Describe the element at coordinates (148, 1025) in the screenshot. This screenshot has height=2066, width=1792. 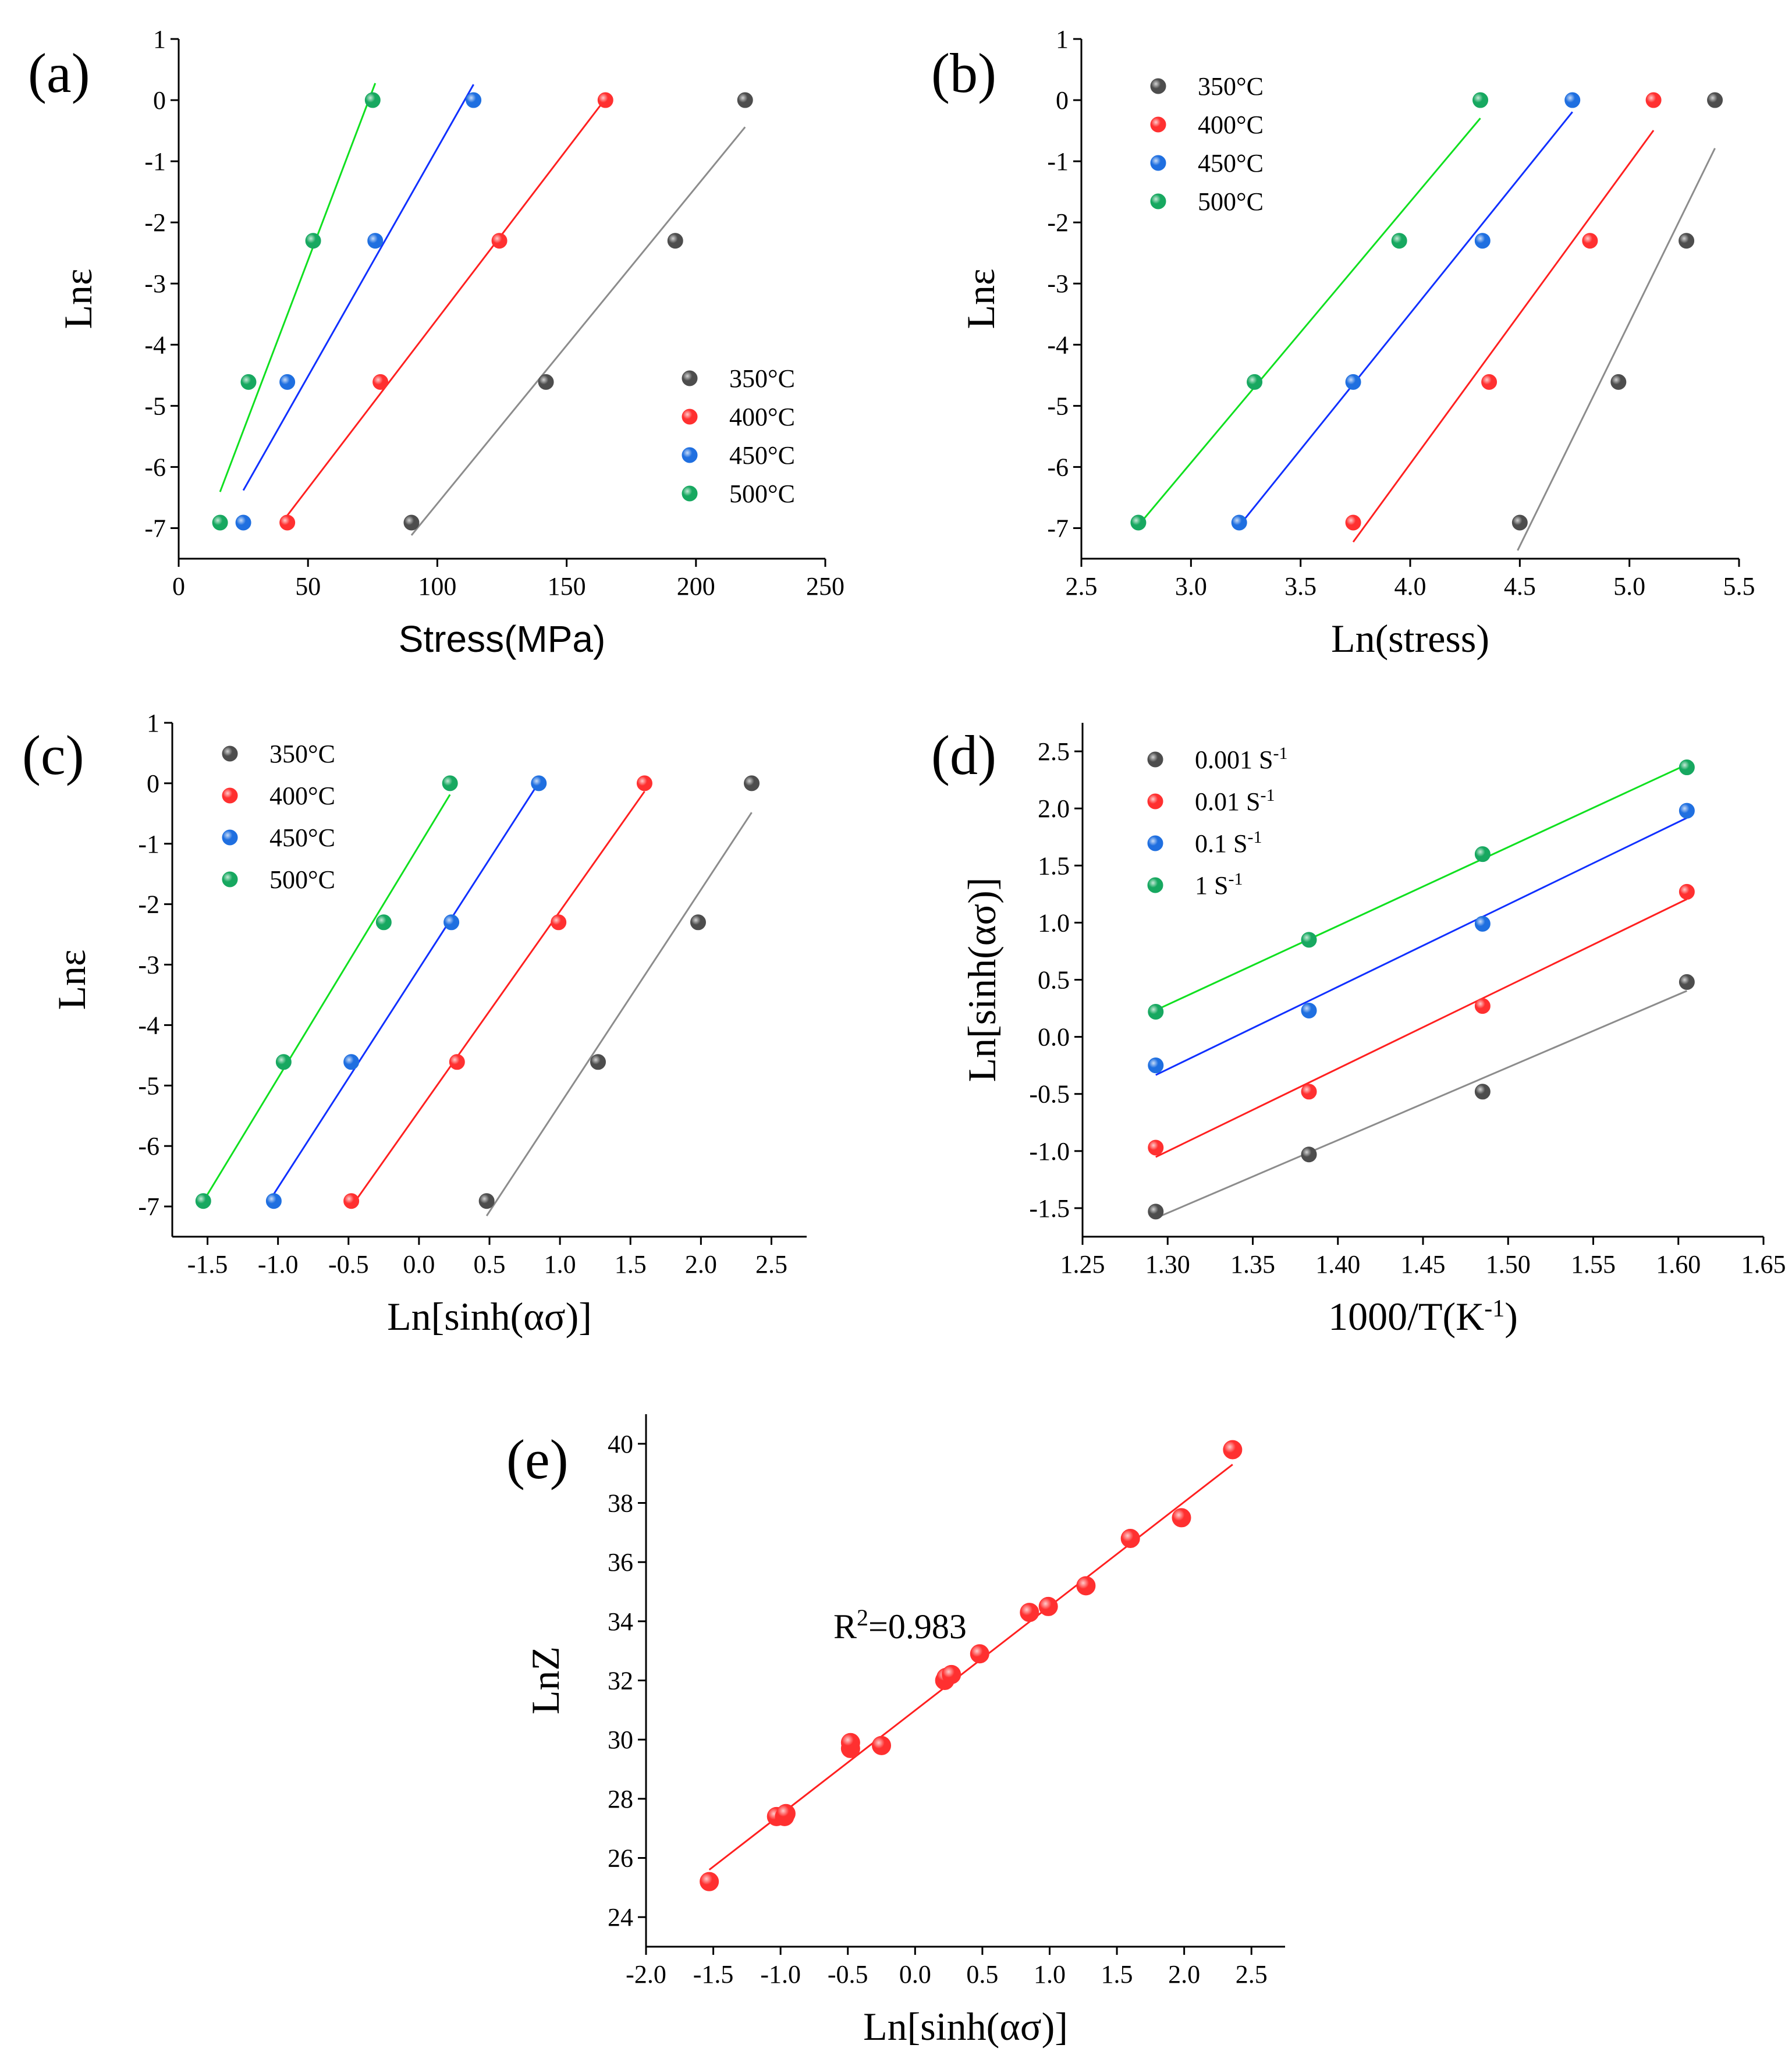
I see `y-tick-label: -4` at that location.